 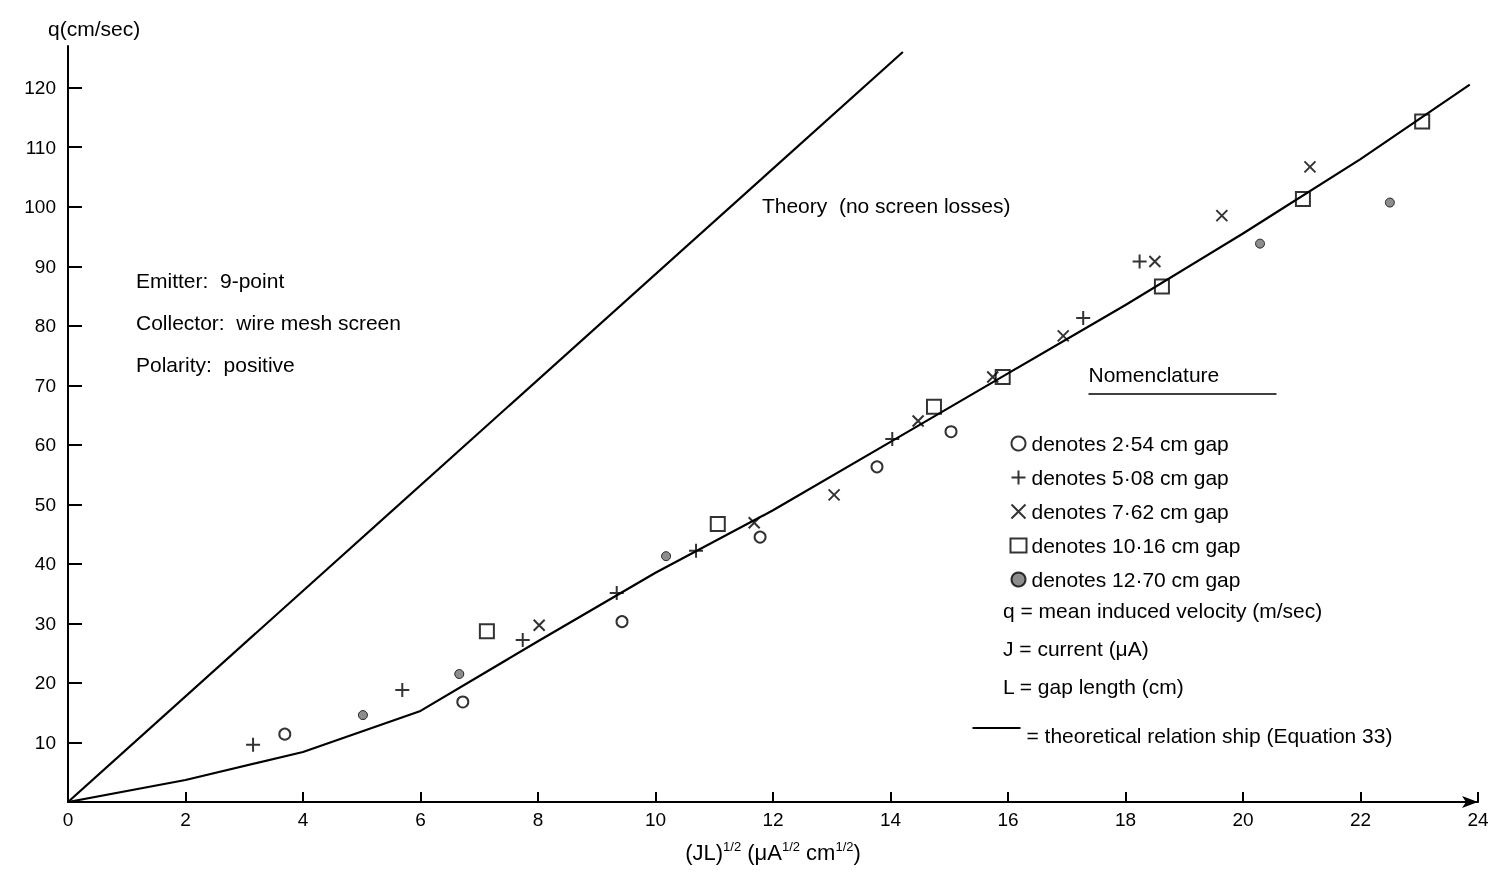 What do you see at coordinates (1130, 443) in the screenshot?
I see `legend-label: denotes 2·54 cm gap` at bounding box center [1130, 443].